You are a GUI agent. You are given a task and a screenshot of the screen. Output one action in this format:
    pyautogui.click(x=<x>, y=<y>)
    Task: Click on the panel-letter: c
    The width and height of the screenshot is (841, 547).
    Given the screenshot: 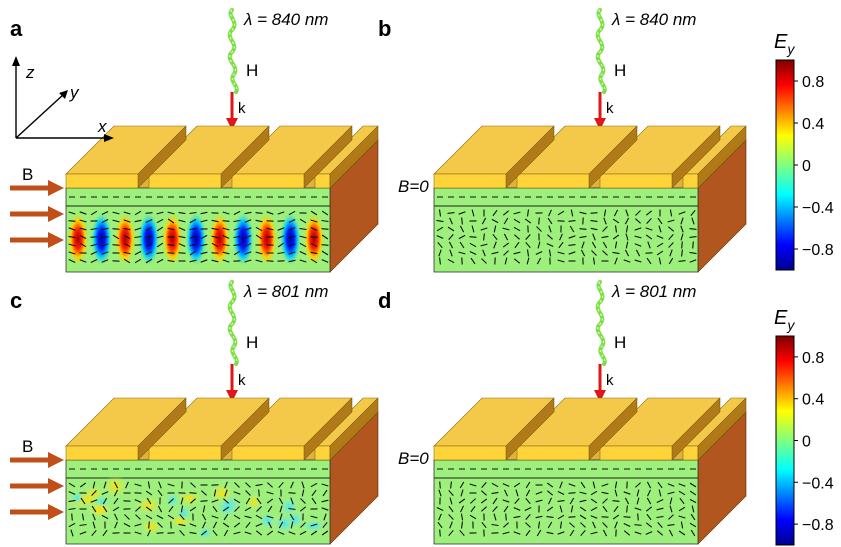 What is the action you would take?
    pyautogui.click(x=16, y=300)
    